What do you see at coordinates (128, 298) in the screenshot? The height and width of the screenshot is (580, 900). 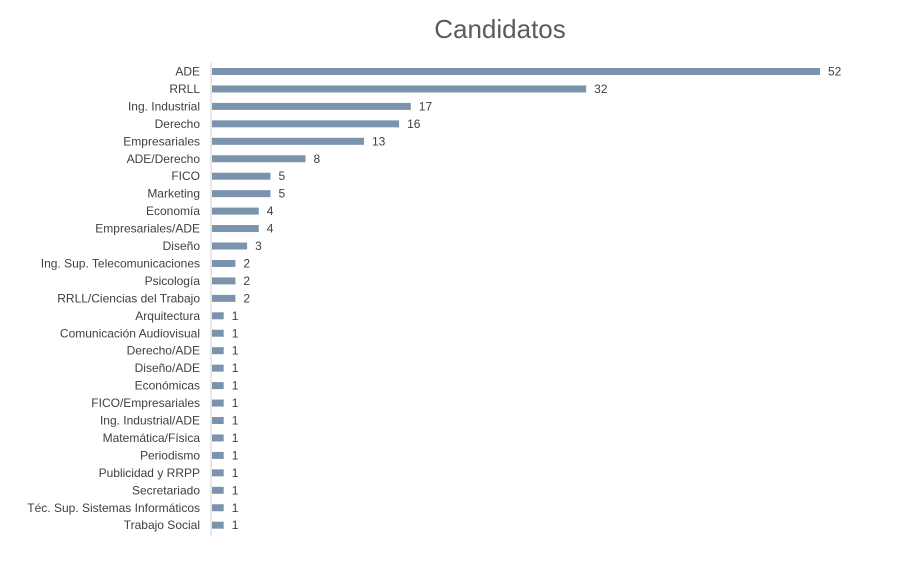 I see `category-label: RRLL/Ciencias del Trabajo` at bounding box center [128, 298].